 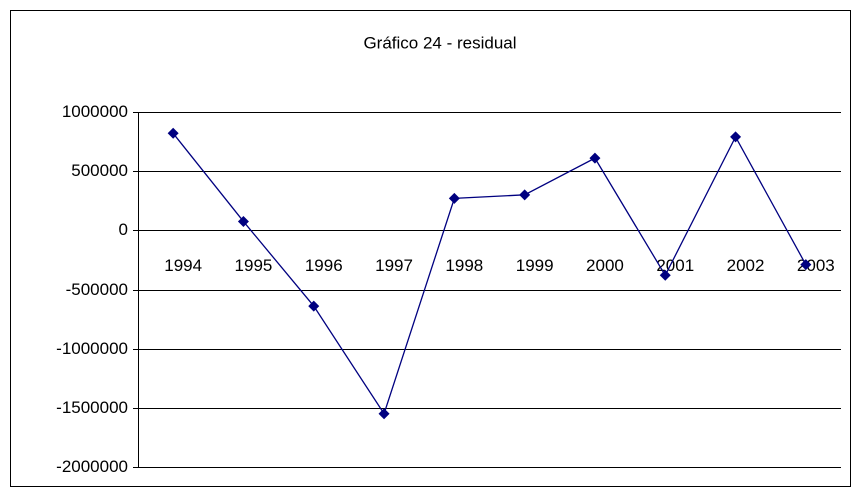 I want to click on x-tick-label: 1996, so click(x=324, y=265).